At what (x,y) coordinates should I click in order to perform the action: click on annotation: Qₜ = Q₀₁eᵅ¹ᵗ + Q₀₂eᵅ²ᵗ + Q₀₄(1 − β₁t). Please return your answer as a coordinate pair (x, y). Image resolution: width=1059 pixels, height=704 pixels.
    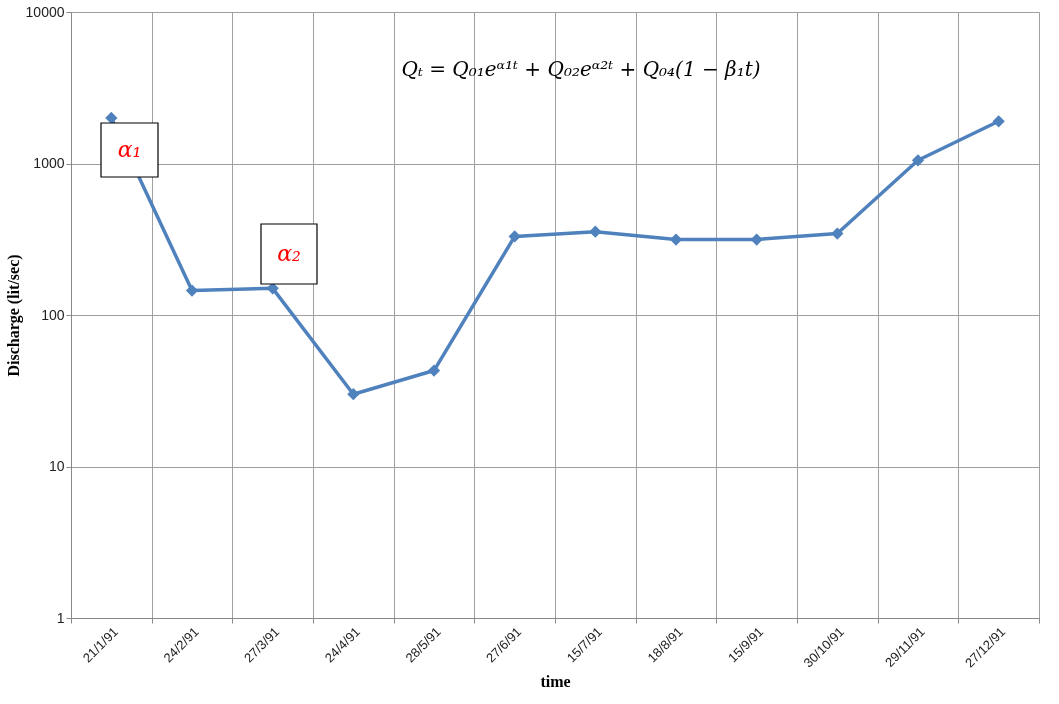
    Looking at the image, I should click on (581, 68).